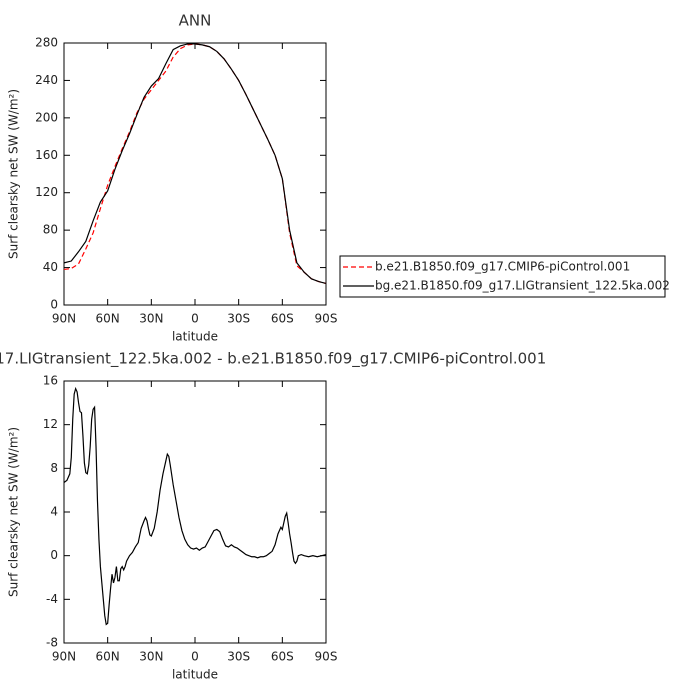  Describe the element at coordinates (46, 80) in the screenshot. I see `y-tick-label: 240` at that location.